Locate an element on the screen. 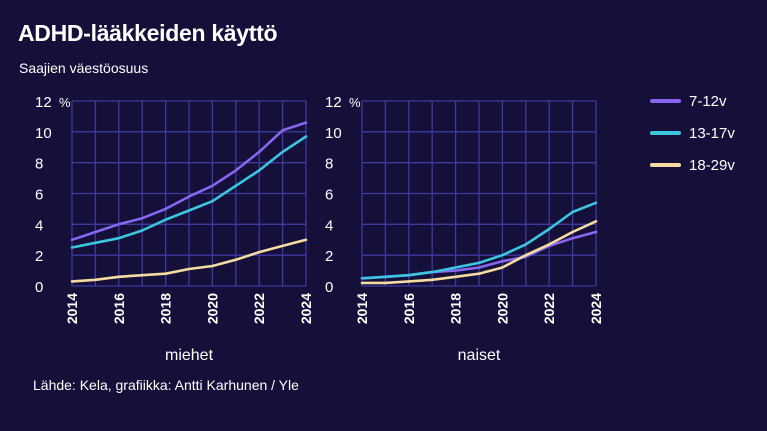  legend-label-7-12v: 7-12v is located at coordinates (708, 101).